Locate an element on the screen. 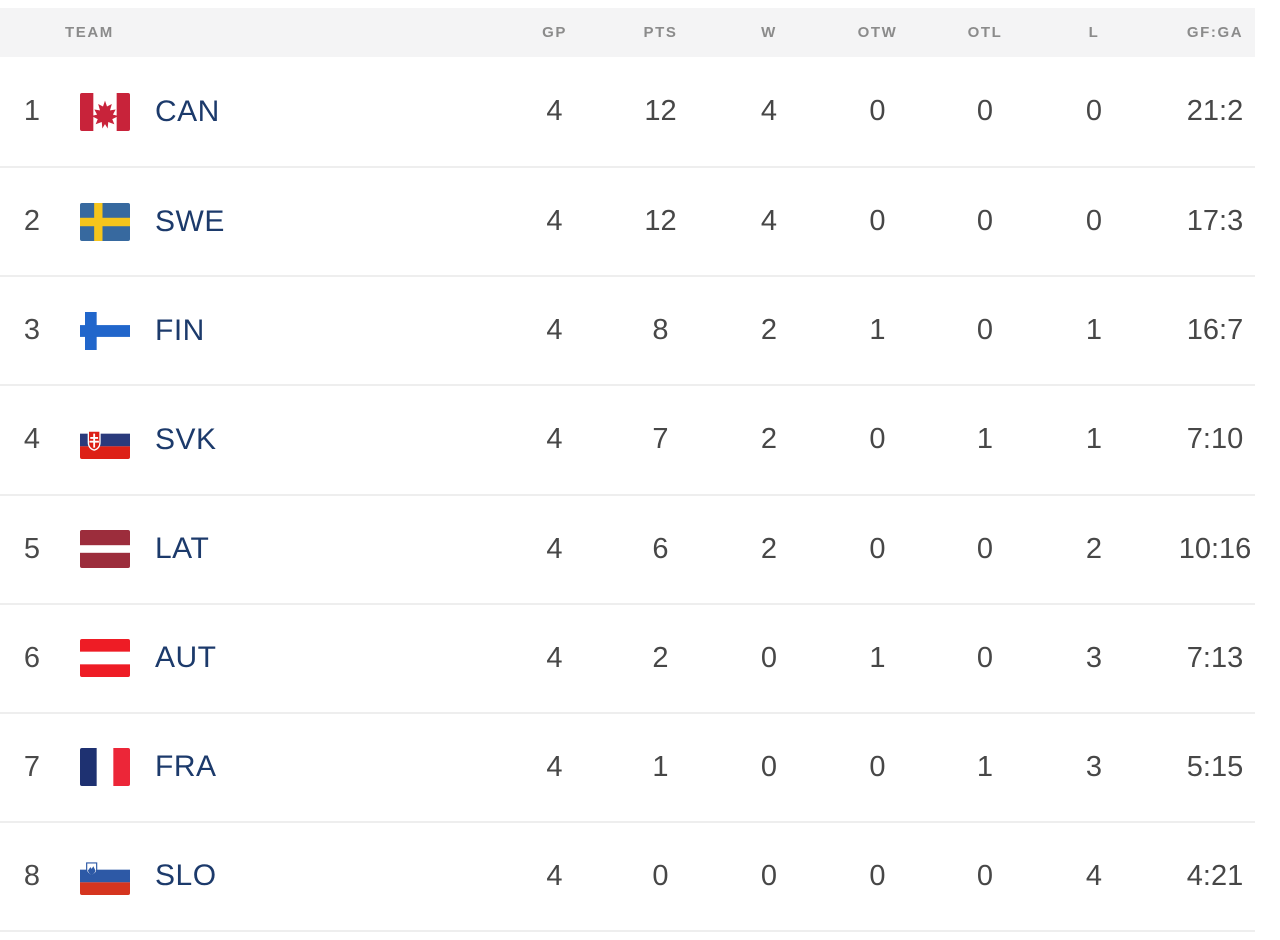 The width and height of the screenshot is (1280, 940). gfga-cell: 7:10 is located at coordinates (1215, 439).